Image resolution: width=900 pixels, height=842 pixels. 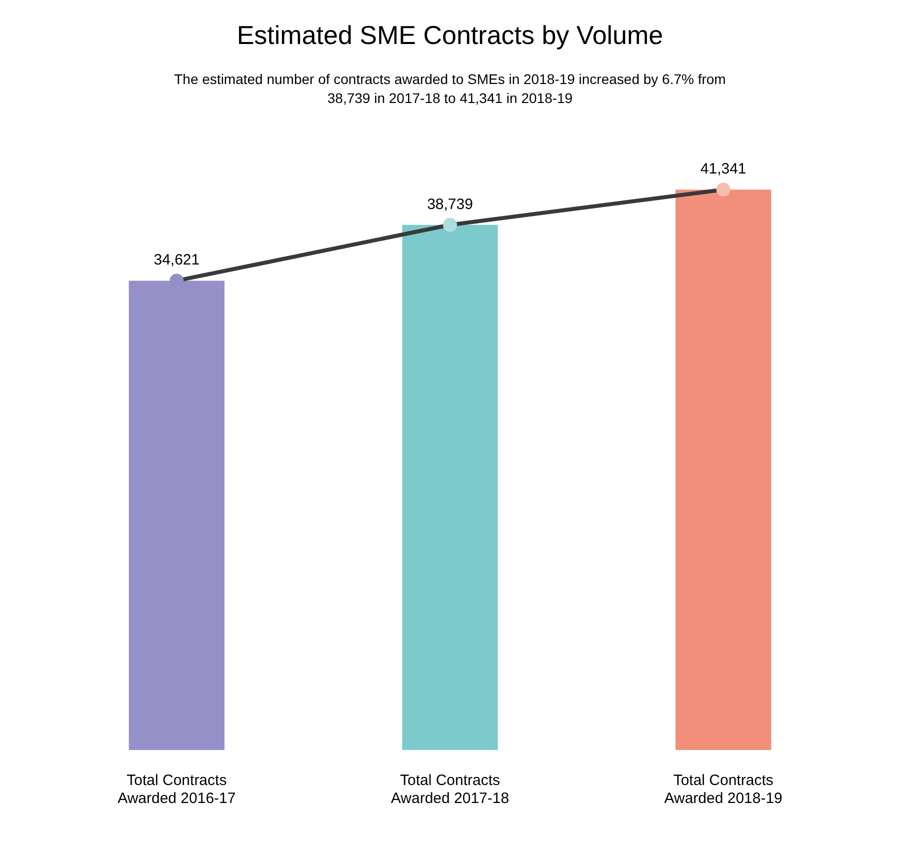 What do you see at coordinates (177, 790) in the screenshot?
I see `x-tick-label: Total Contracts Awarded 2016-17` at bounding box center [177, 790].